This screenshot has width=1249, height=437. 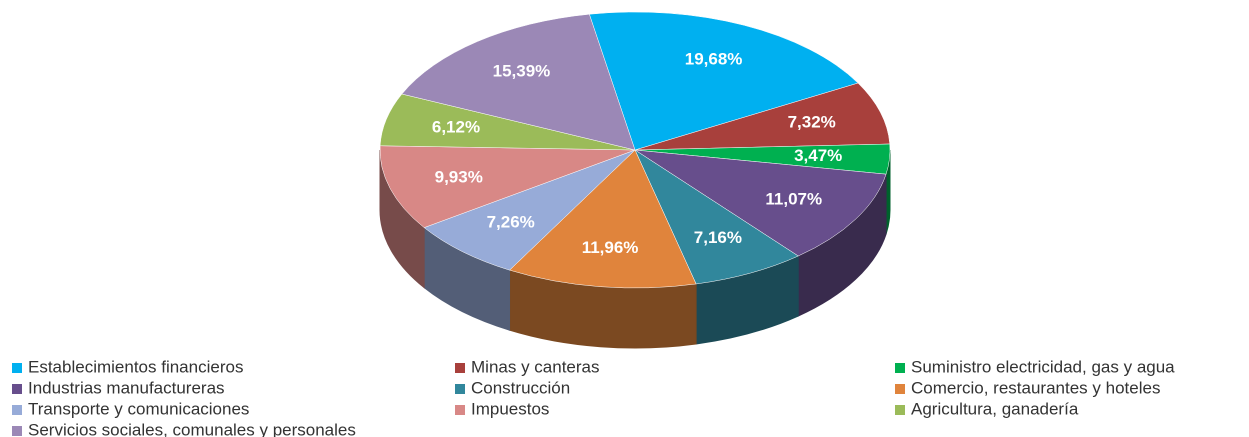 I want to click on legend-label: Minas y canteras, so click(x=535, y=366).